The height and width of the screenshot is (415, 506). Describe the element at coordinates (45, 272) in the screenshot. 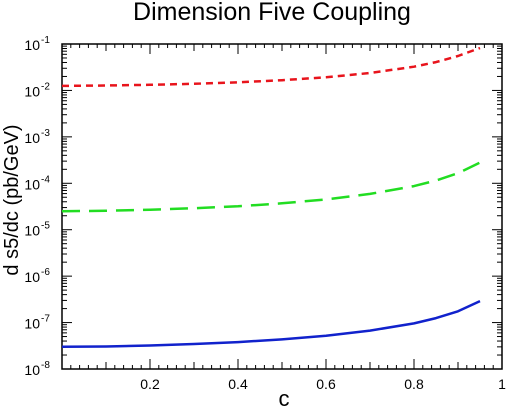

I see `y-tick-label-exponent: -6` at that location.